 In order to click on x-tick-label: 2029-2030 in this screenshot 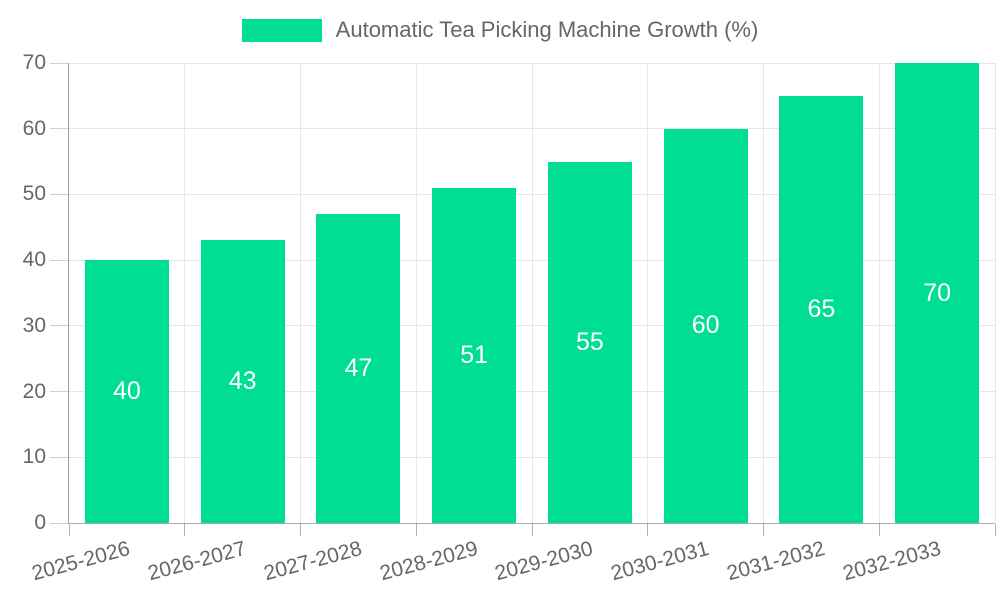, I will do `click(544, 561)`.